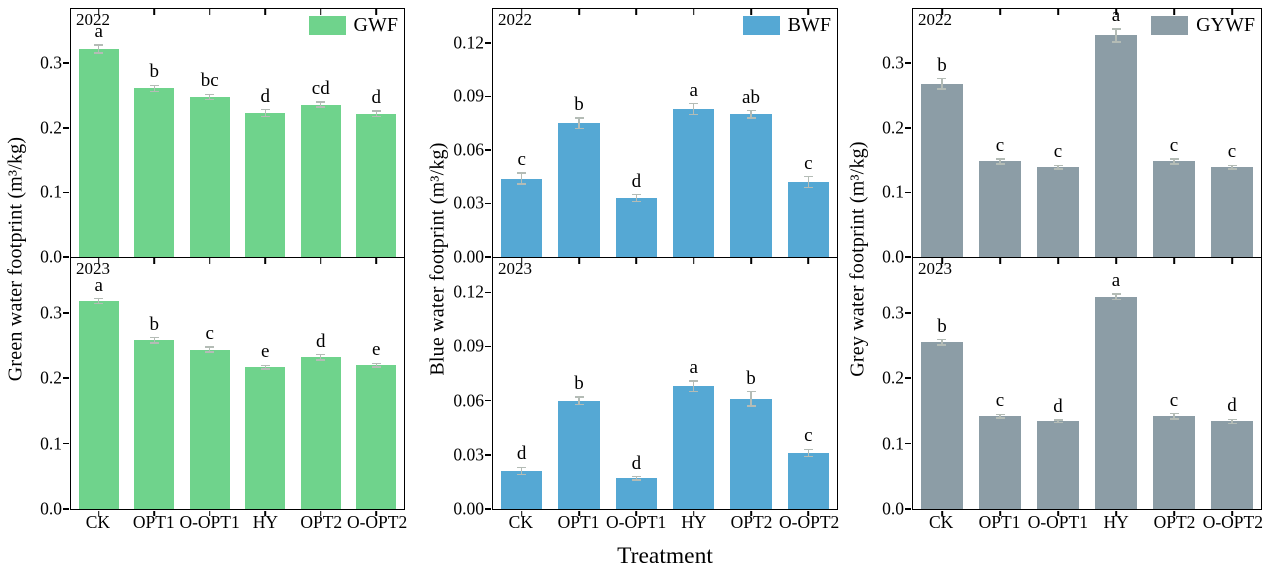 The image size is (1267, 580). I want to click on x-tick-label-O-OPT2: O-OPT2, so click(809, 522).